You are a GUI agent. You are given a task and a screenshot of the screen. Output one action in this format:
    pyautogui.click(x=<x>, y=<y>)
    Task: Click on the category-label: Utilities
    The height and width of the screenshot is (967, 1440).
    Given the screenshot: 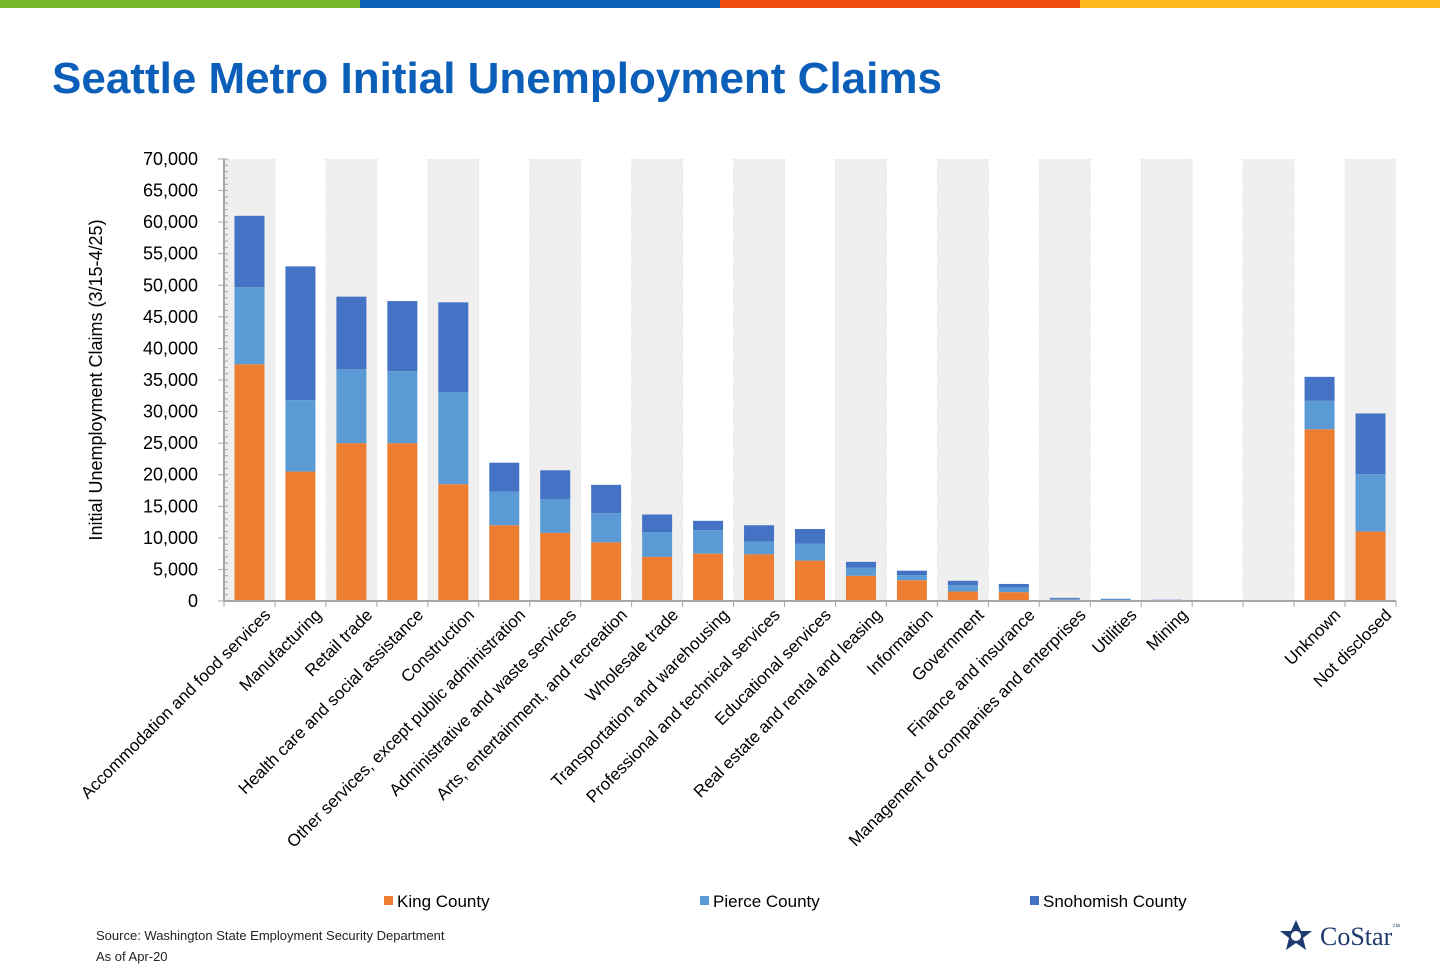 What is the action you would take?
    pyautogui.click(x=1114, y=631)
    